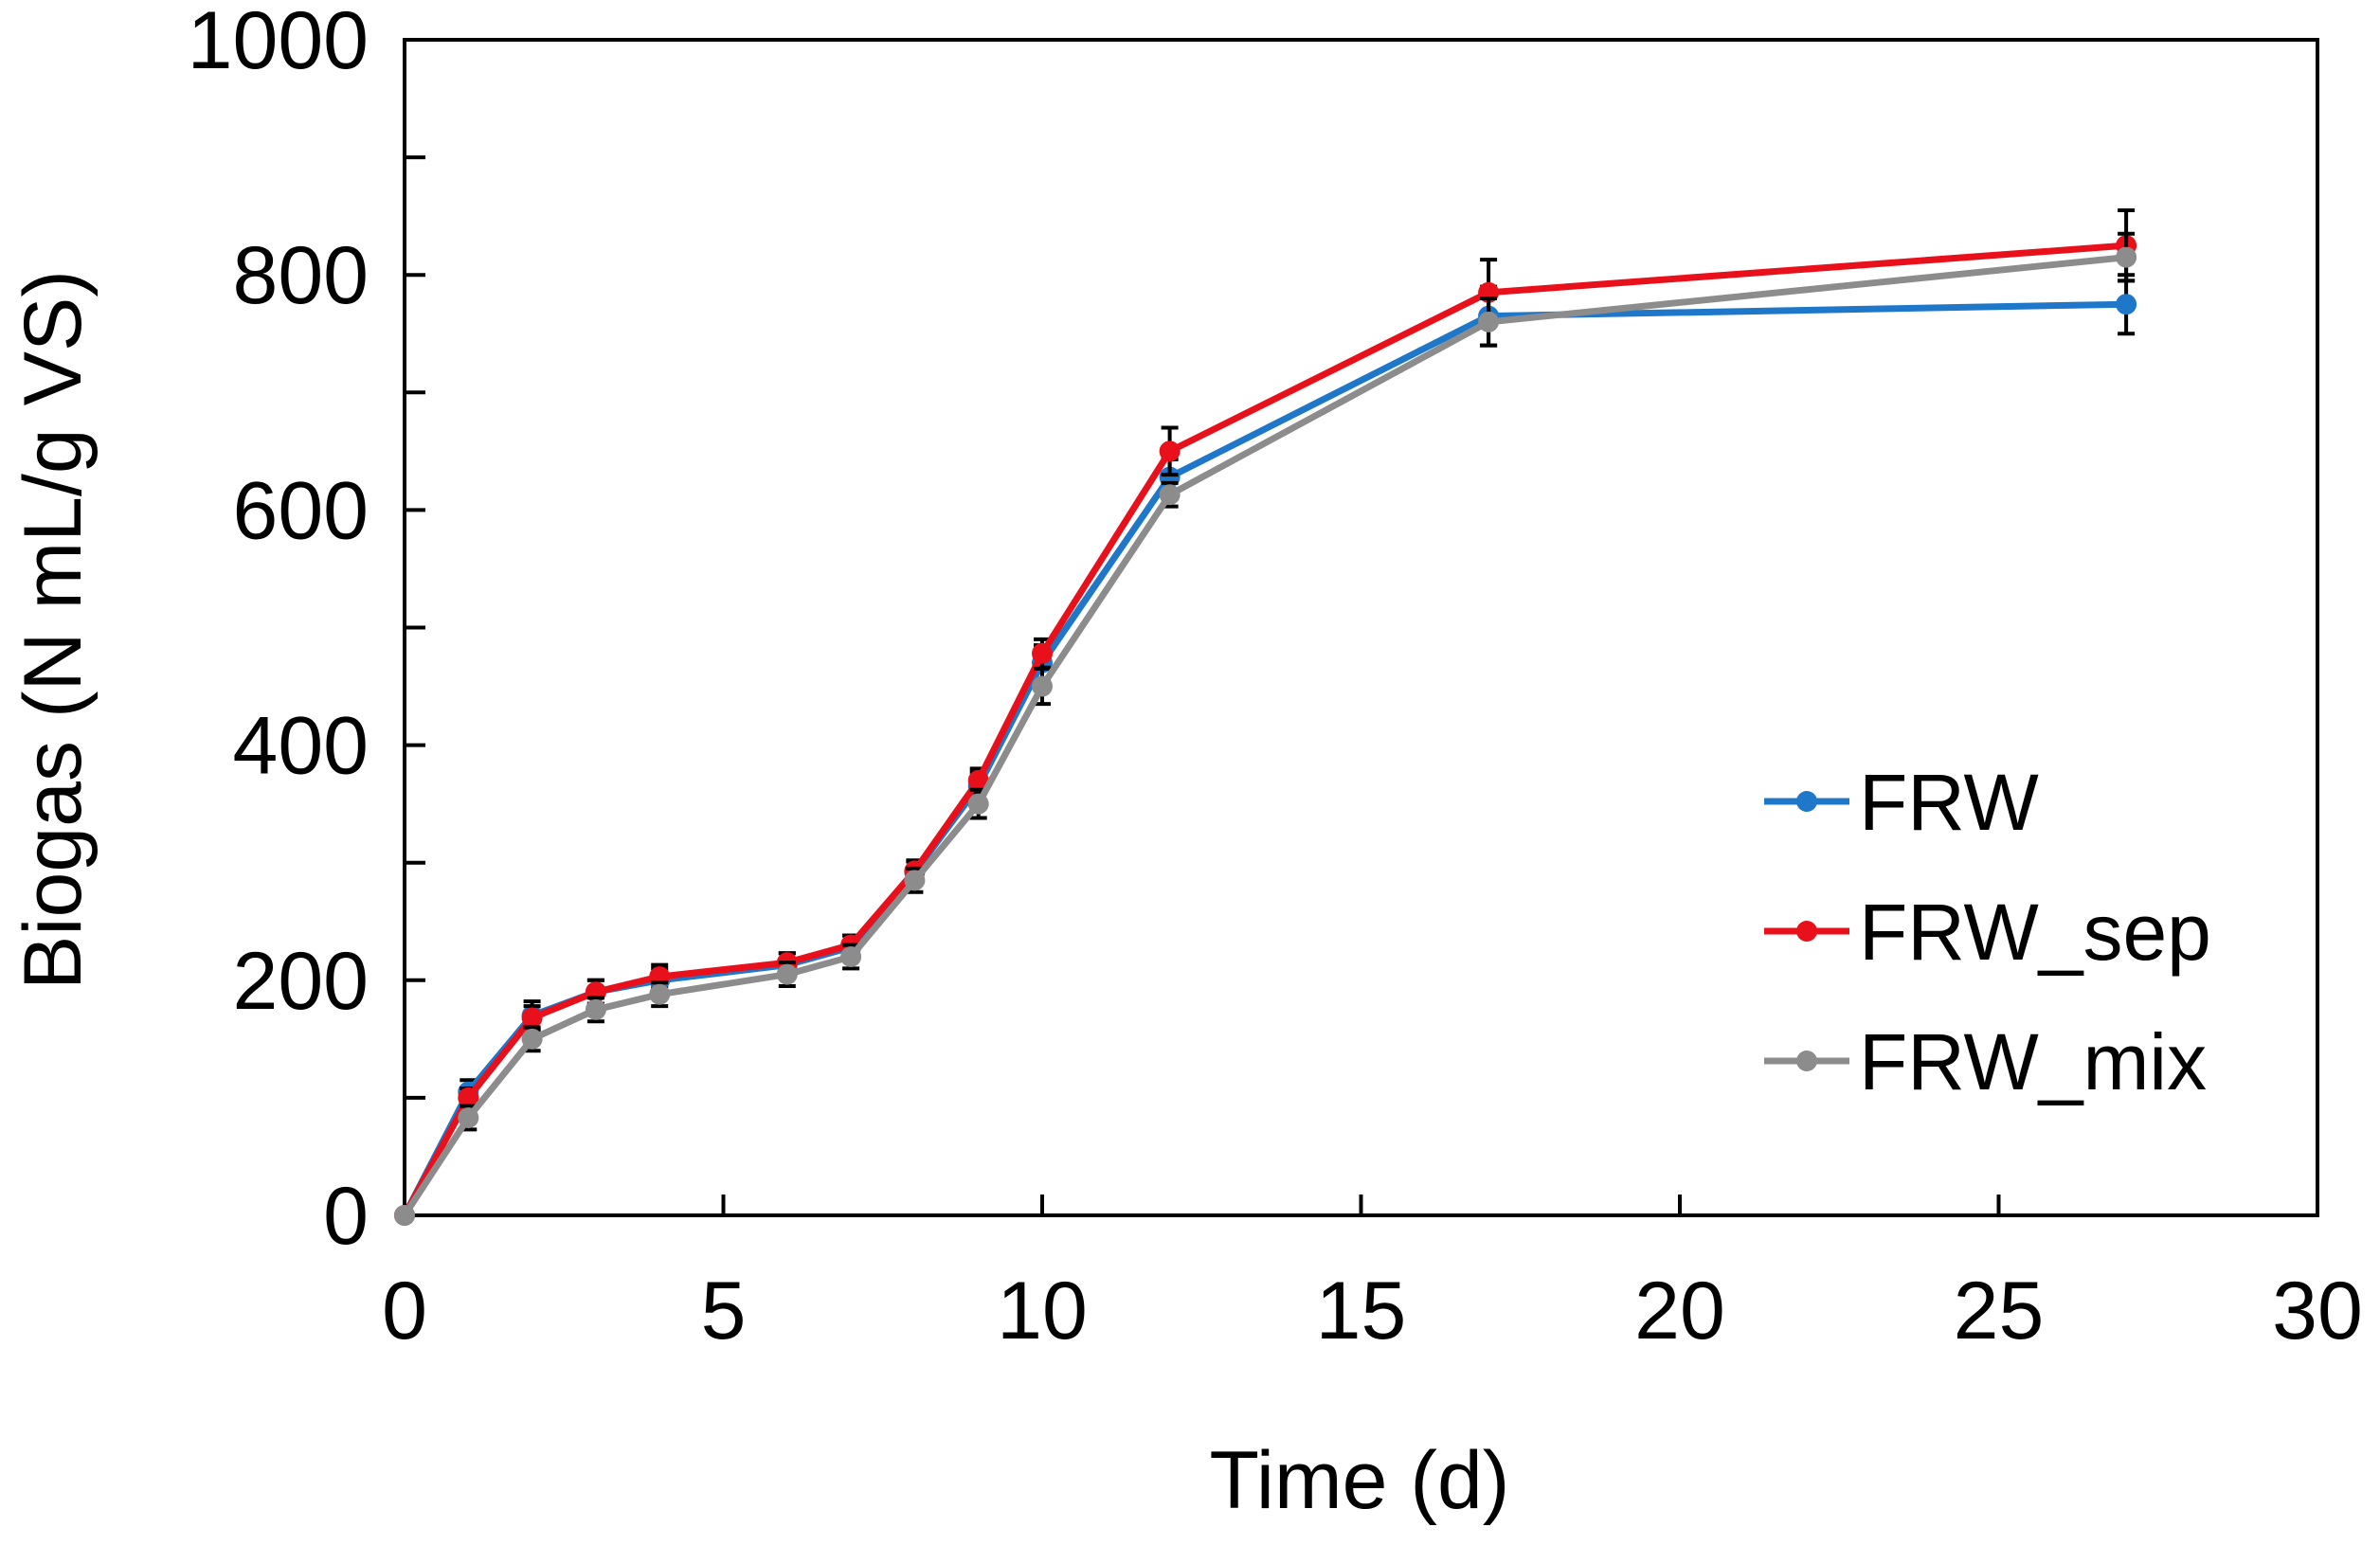 This screenshot has height=1545, width=2380. What do you see at coordinates (404, 1311) in the screenshot?
I see `x-tick-label: 0` at bounding box center [404, 1311].